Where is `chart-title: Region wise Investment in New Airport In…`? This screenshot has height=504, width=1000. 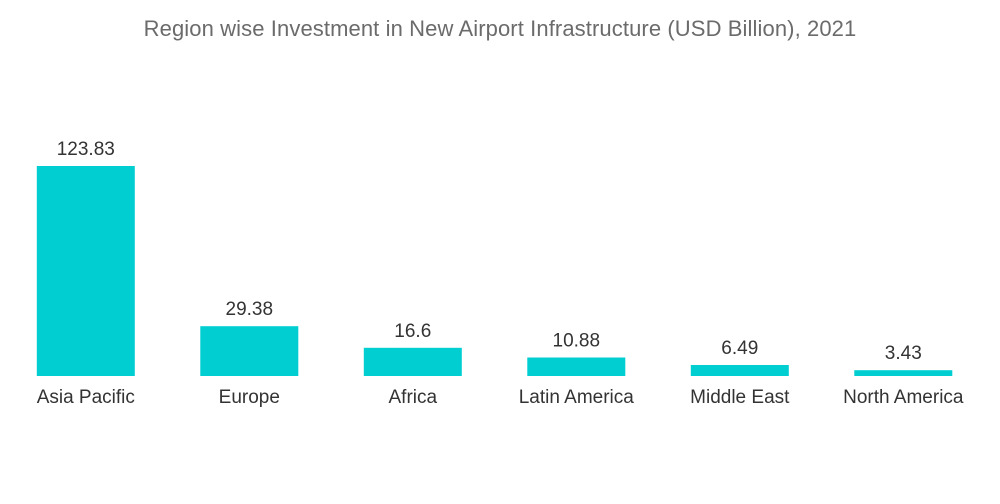 chart-title: Region wise Investment in New Airport In… is located at coordinates (500, 28).